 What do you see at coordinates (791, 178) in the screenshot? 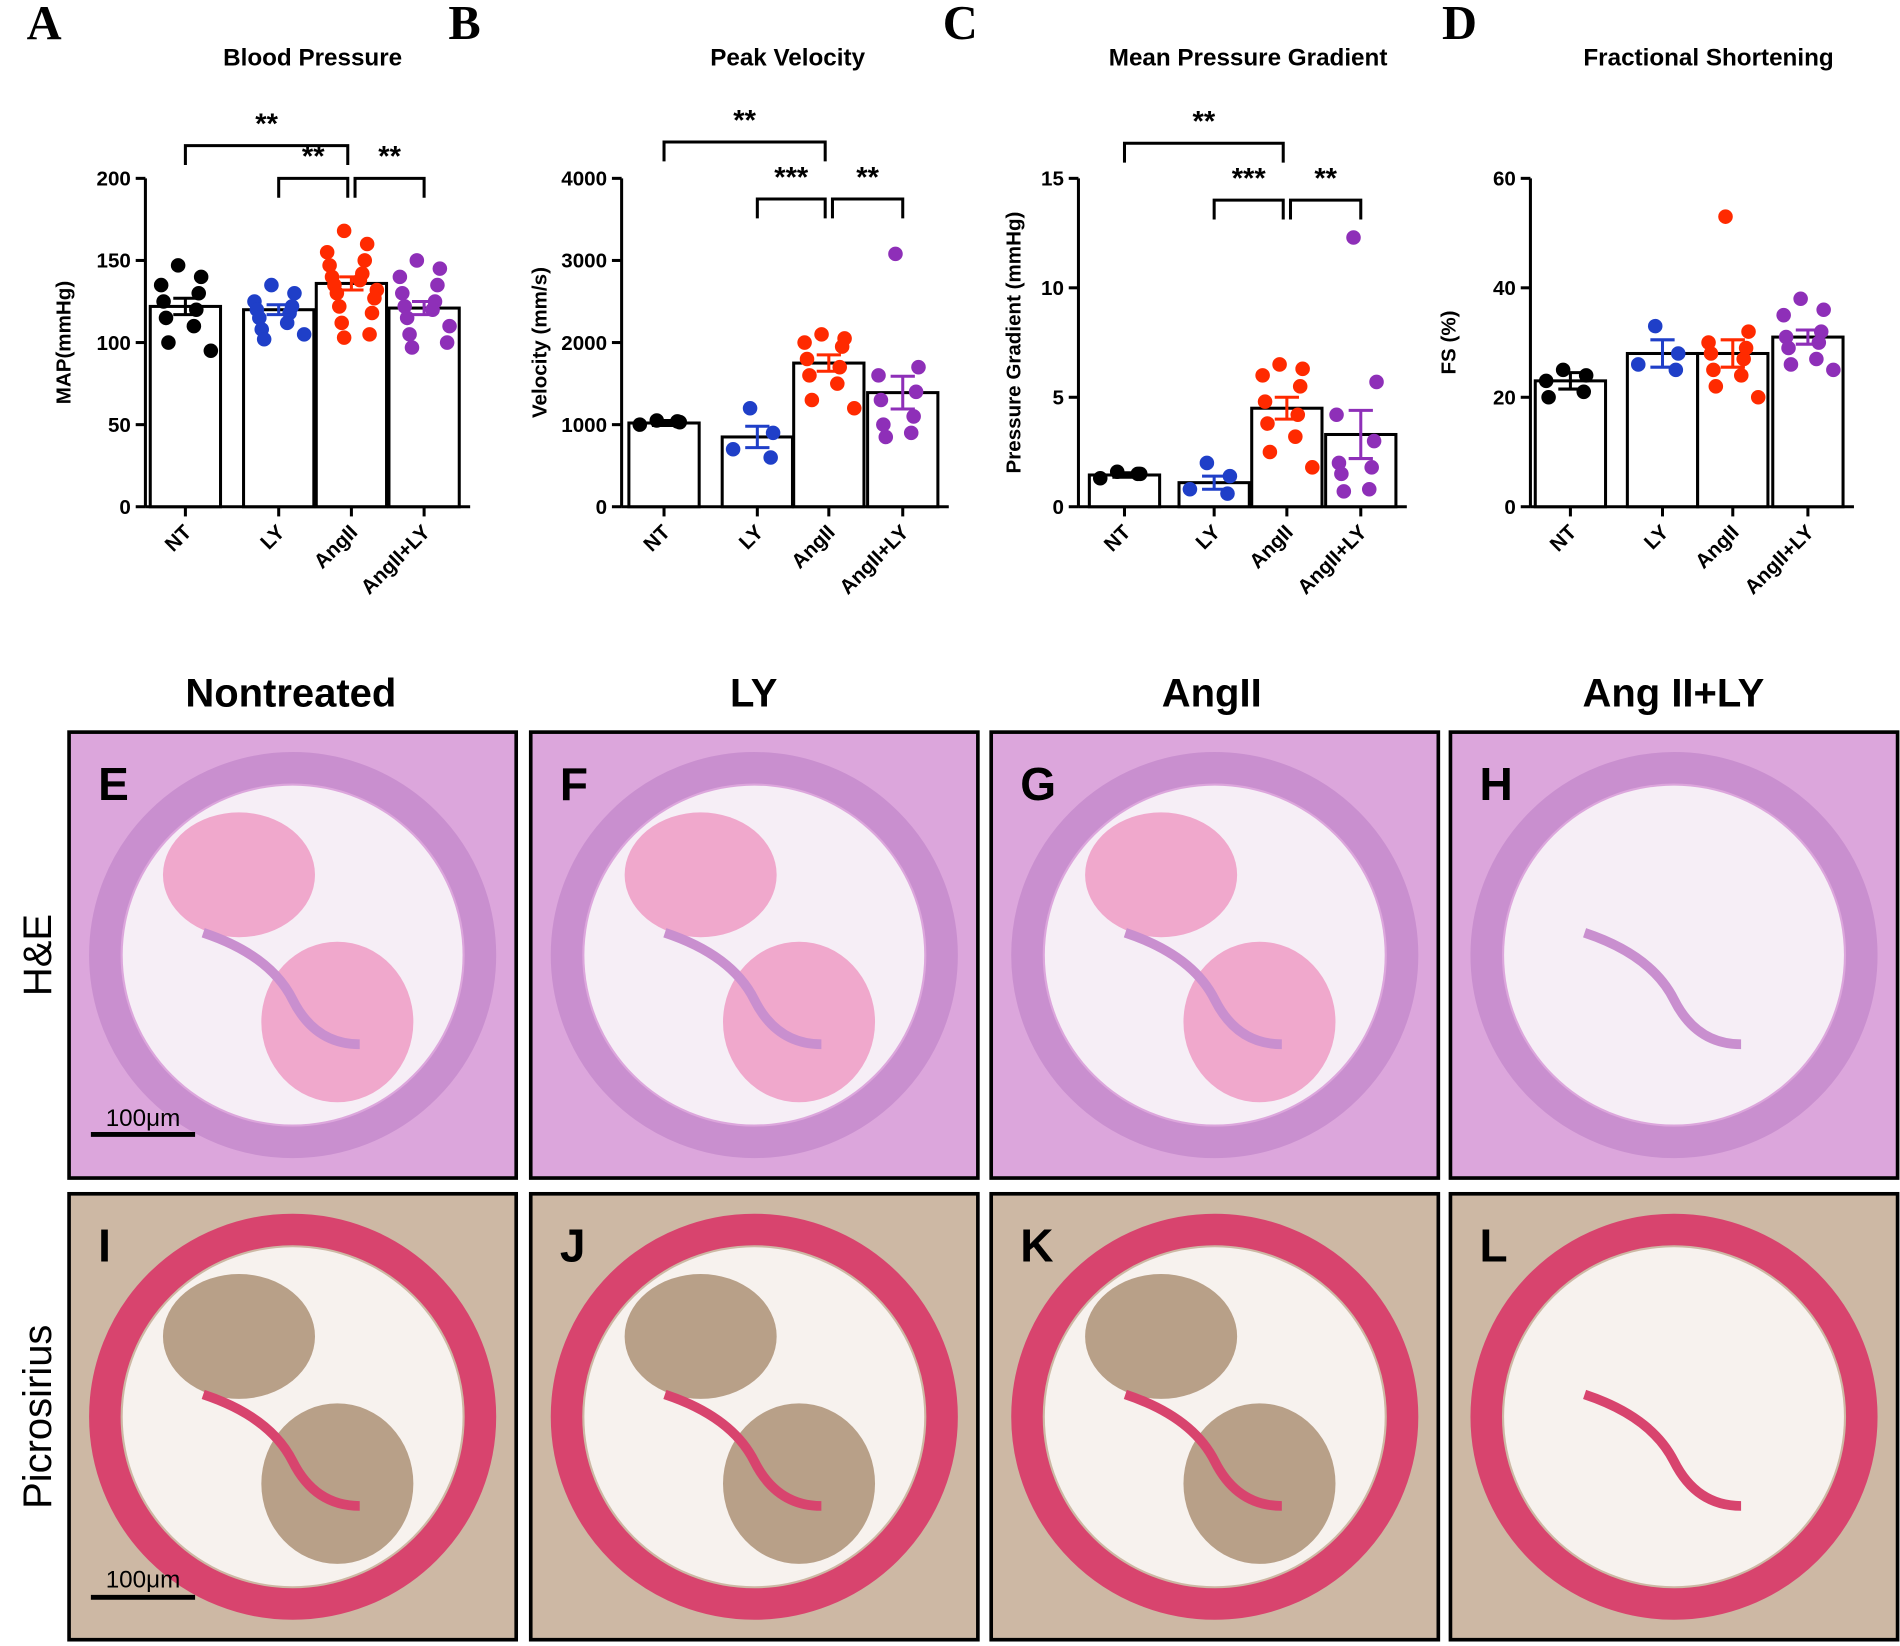
I see `significance-label: ***` at bounding box center [791, 178].